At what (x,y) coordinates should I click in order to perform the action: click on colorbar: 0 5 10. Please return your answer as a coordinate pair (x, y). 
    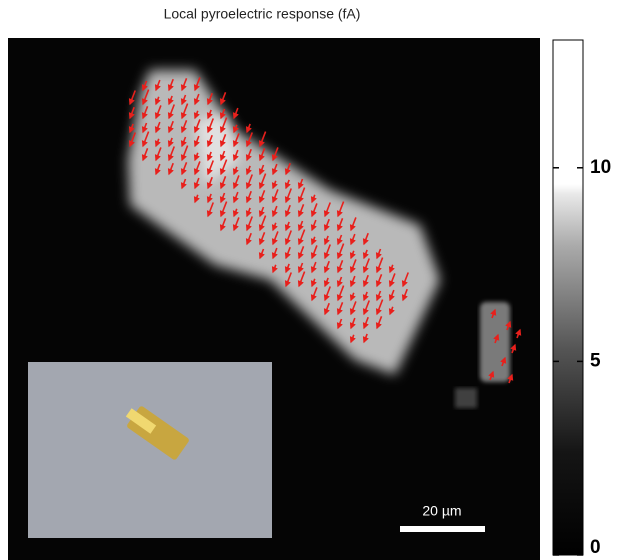
    Looking at the image, I should click on (581, 298).